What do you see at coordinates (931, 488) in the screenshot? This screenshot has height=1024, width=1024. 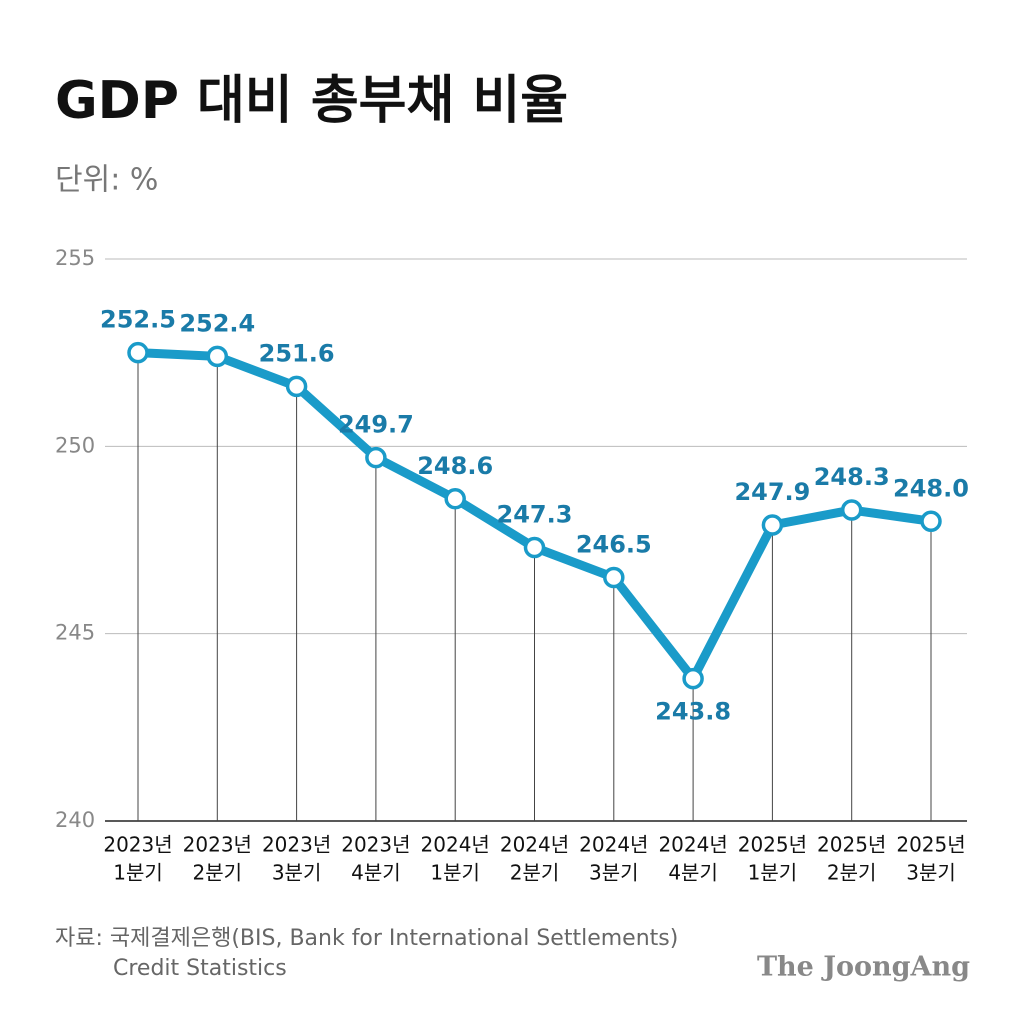 I see `value-label: 248.0` at bounding box center [931, 488].